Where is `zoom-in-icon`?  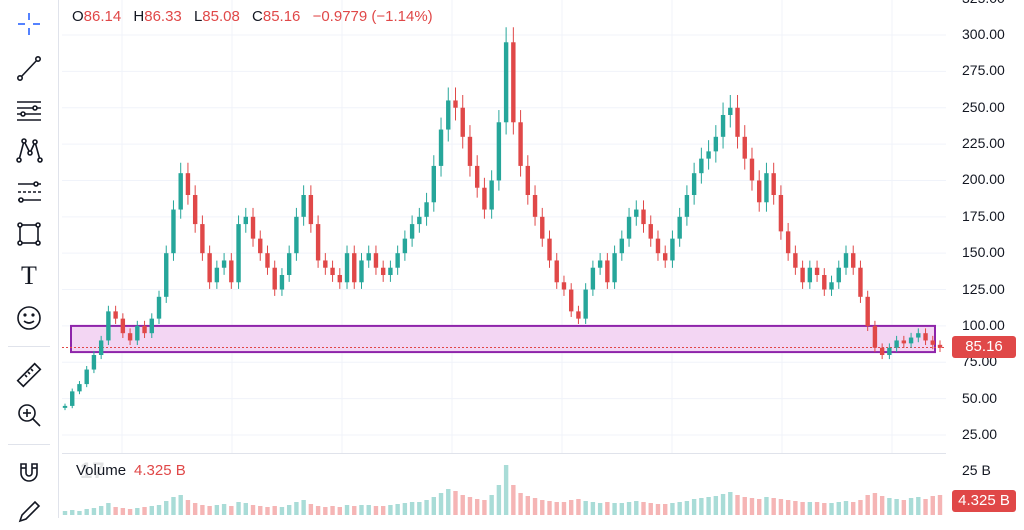
zoom-in-icon is located at coordinates (29, 415).